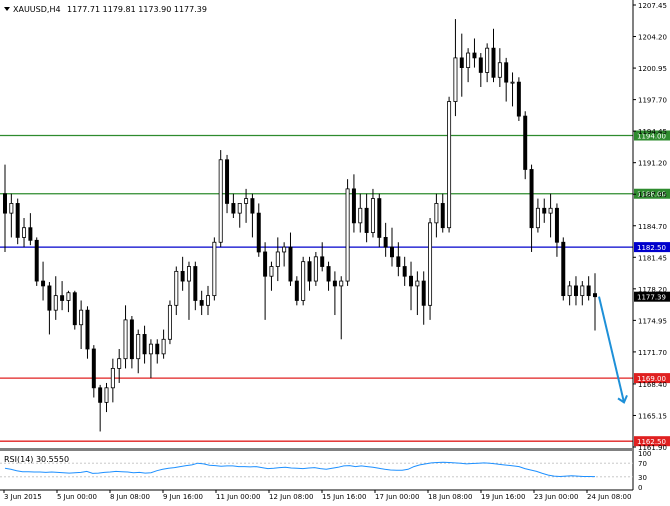 This screenshot has width=670, height=506. I want to click on price-tick-label: 1178.20, so click(652, 290).